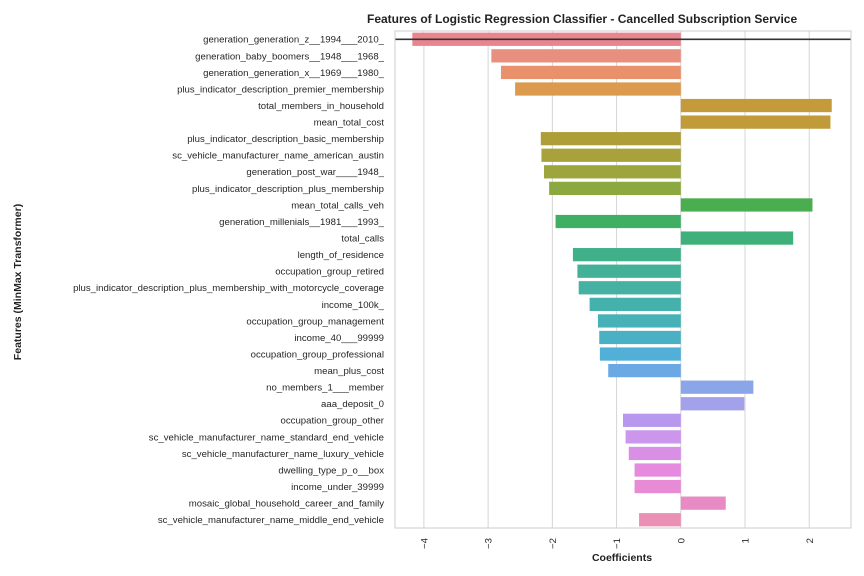 The height and width of the screenshot is (576, 864). I want to click on y-tick-label: generation_millenials__1981___1993_, so click(301, 222).